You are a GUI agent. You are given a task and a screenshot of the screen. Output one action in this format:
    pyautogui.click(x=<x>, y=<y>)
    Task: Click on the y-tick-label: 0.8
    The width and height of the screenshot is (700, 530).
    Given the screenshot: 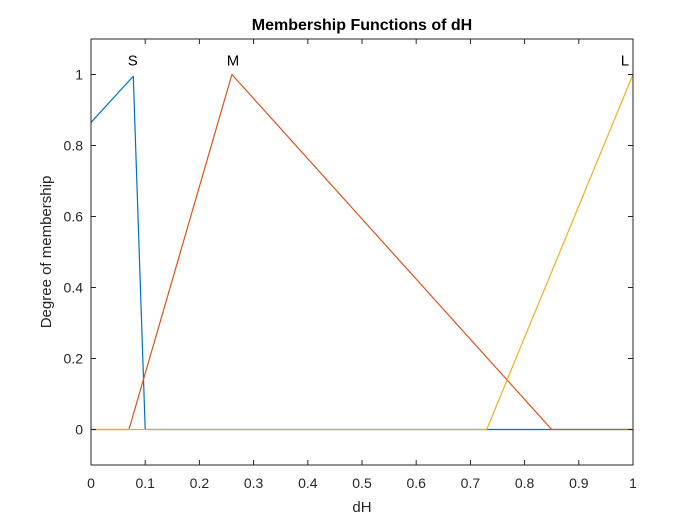 What is the action you would take?
    pyautogui.click(x=74, y=146)
    